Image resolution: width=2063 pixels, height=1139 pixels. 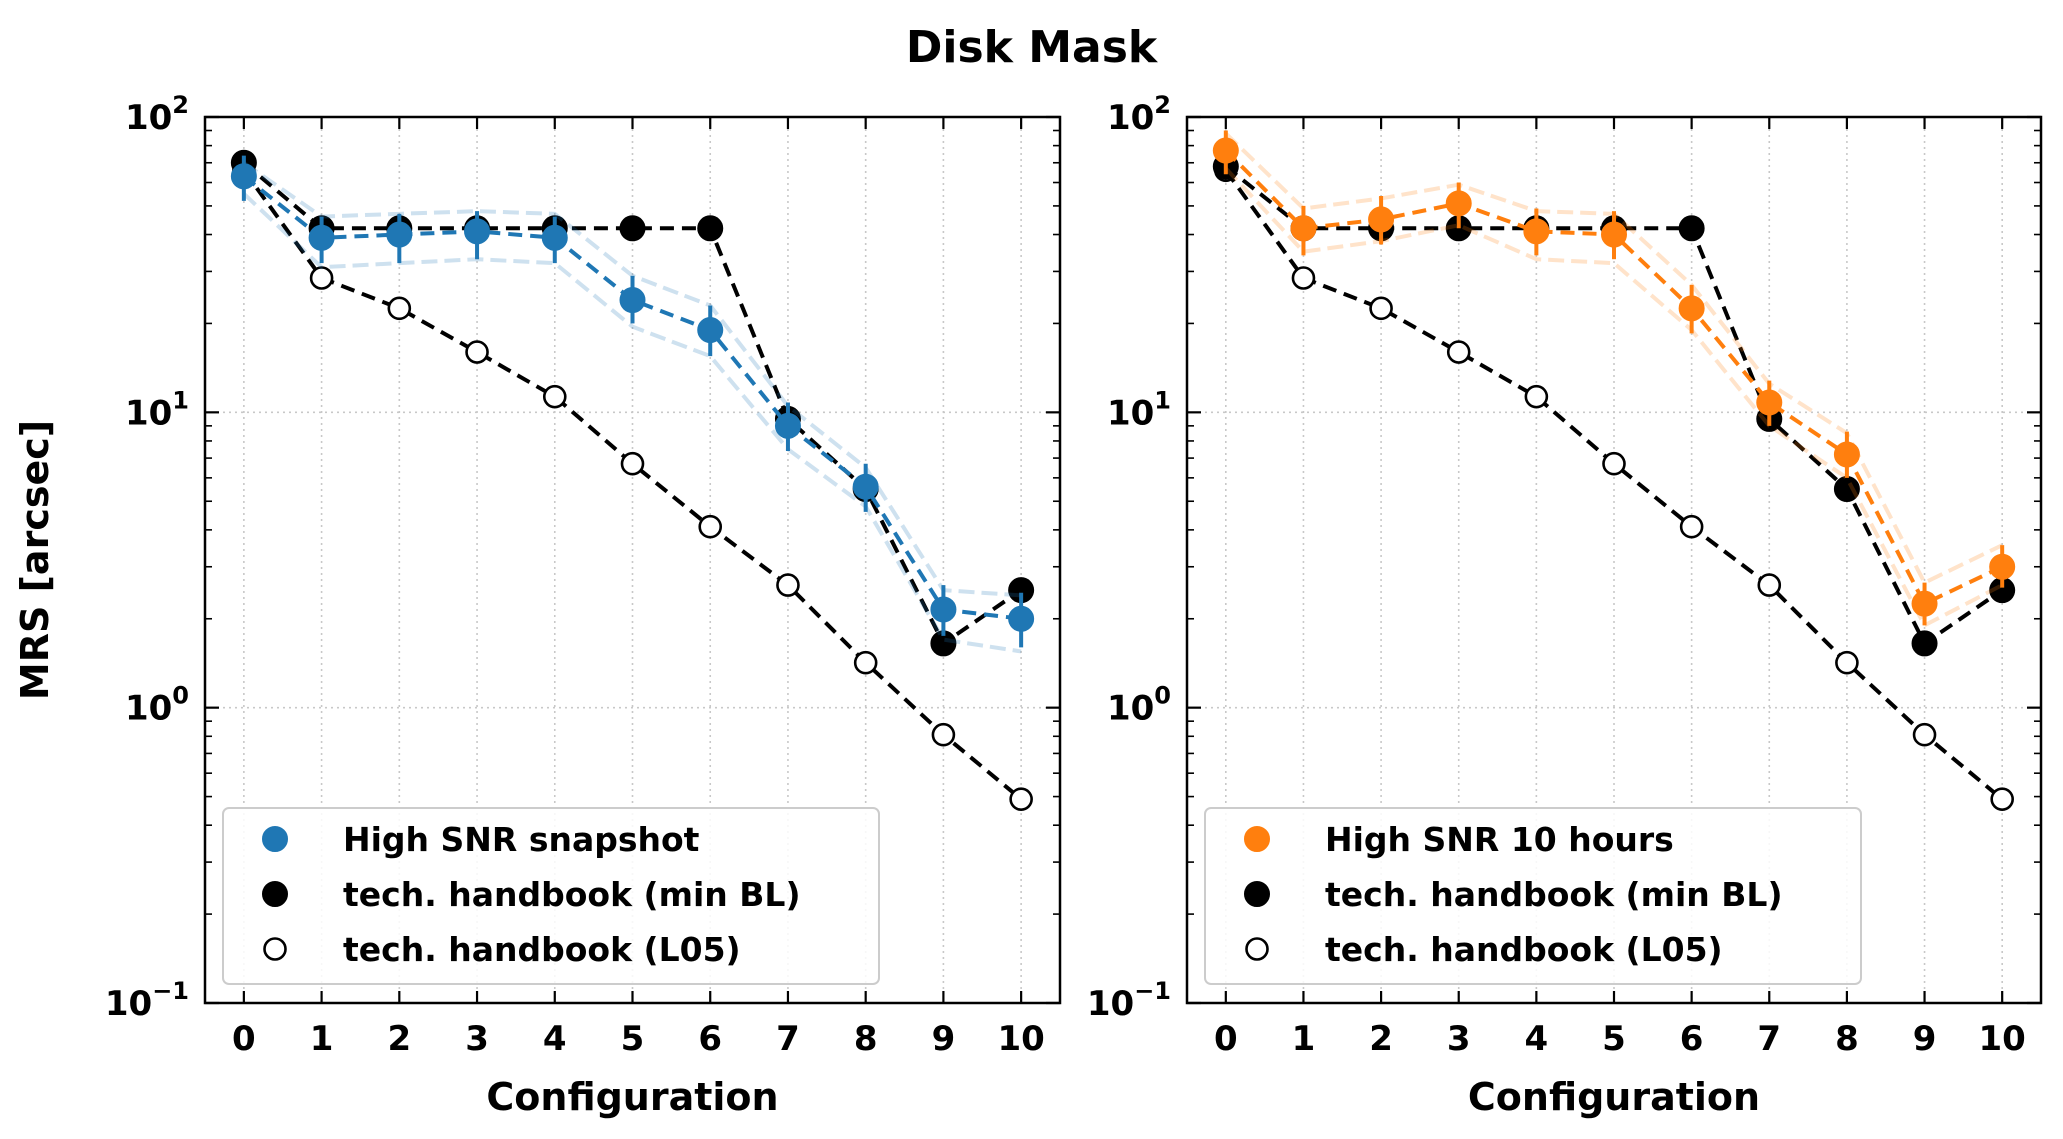 What do you see at coordinates (632, 397) in the screenshot?
I see `series-line` at bounding box center [632, 397].